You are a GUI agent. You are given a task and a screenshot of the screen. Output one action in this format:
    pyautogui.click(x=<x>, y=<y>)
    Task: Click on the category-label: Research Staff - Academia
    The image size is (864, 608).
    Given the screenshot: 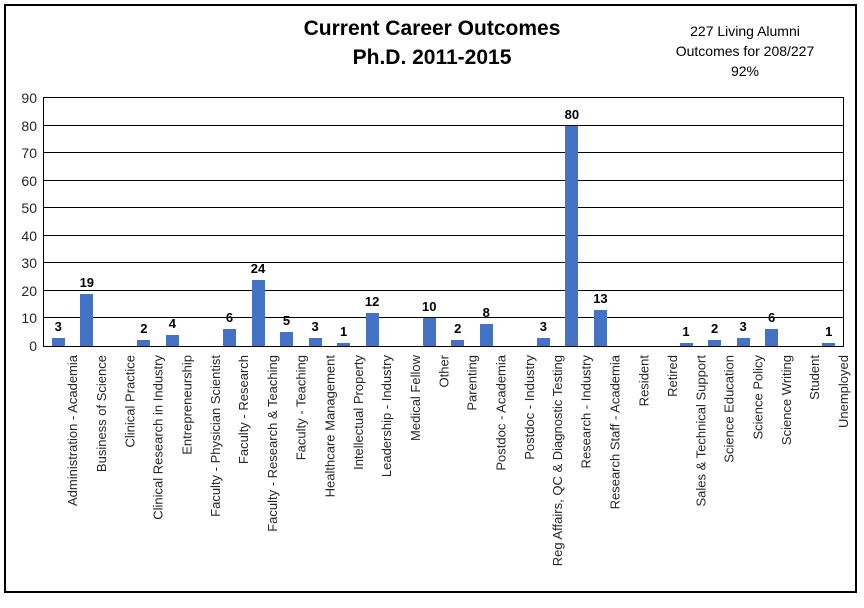 What is the action you would take?
    pyautogui.click(x=615, y=432)
    